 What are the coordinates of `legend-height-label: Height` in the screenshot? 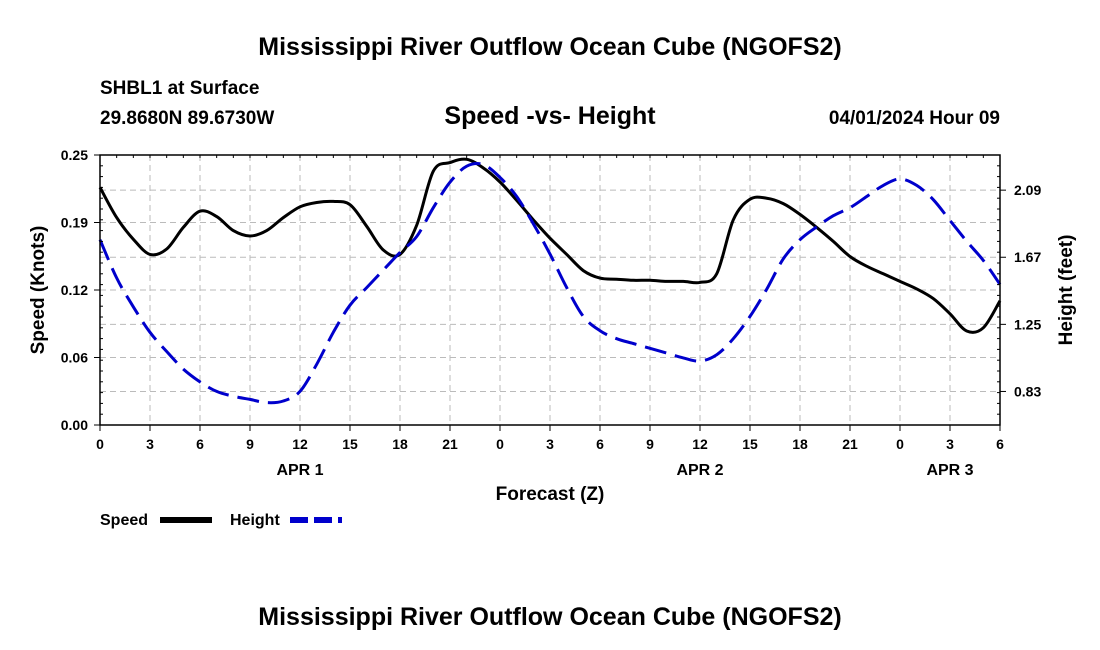 It's located at (255, 520).